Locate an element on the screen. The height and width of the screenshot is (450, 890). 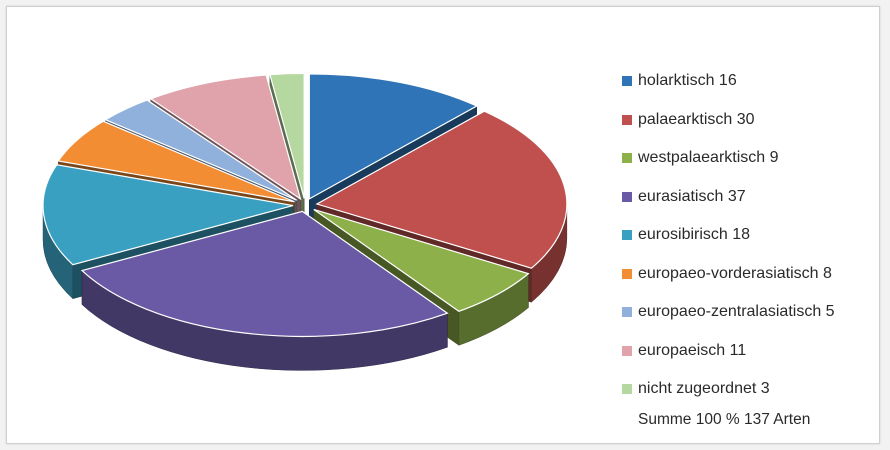
legend-label: europaeo-vorderasiatisch 8 is located at coordinates (735, 273).